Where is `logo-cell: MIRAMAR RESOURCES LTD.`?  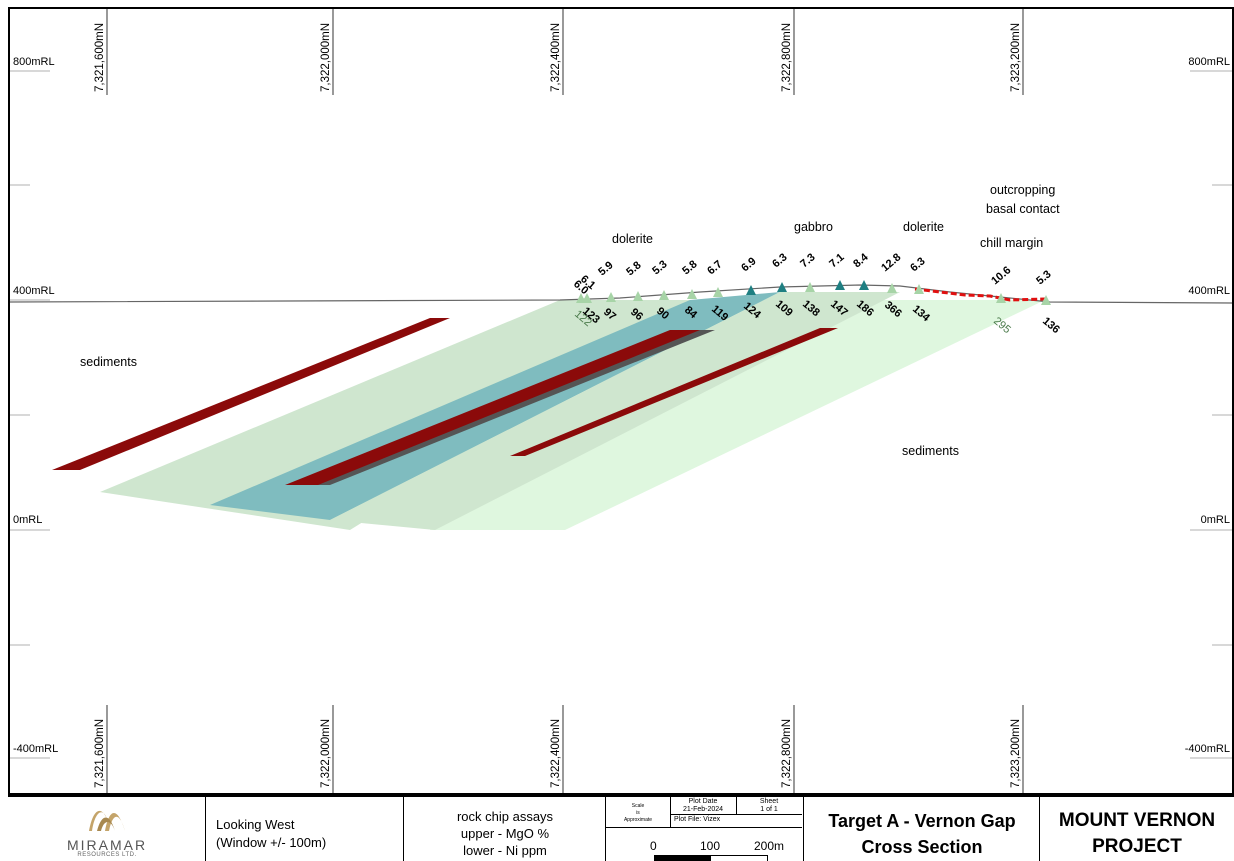 logo-cell: MIRAMAR RESOURCES LTD. is located at coordinates (107, 829).